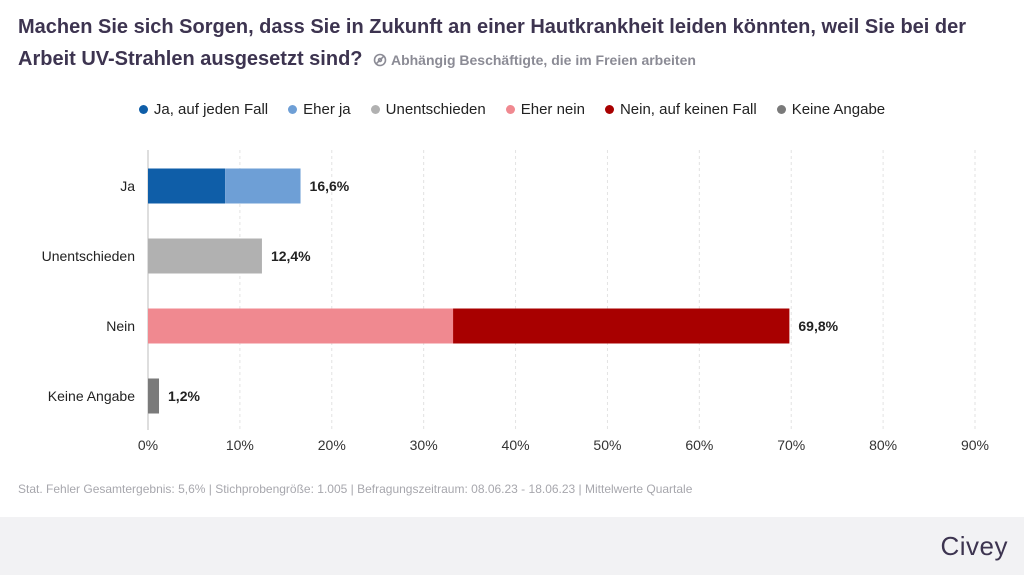  I want to click on legend-item: Ja, auf jeden Fall, so click(203, 109).